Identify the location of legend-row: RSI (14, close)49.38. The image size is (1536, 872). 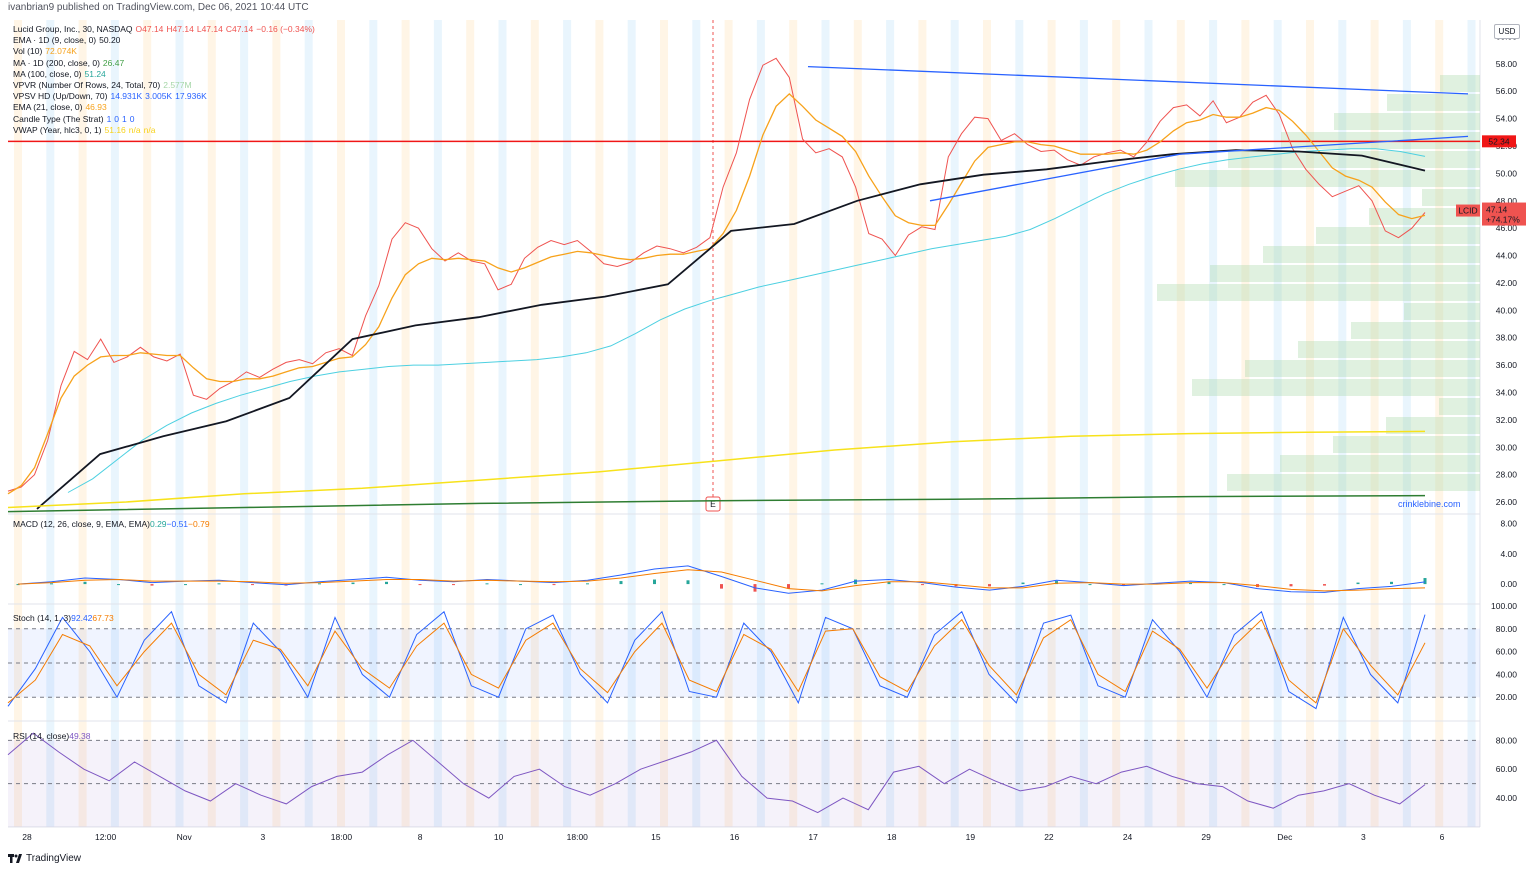
(52, 736).